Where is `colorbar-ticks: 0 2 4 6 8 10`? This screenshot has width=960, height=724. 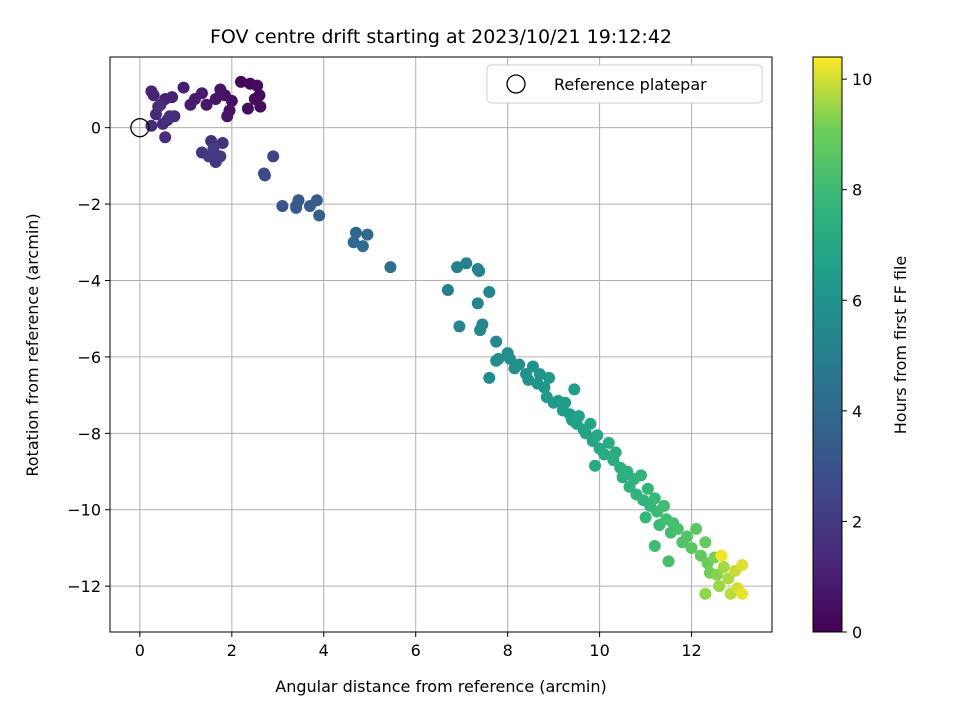 colorbar-ticks: 0 2 4 6 8 10 is located at coordinates (857, 356).